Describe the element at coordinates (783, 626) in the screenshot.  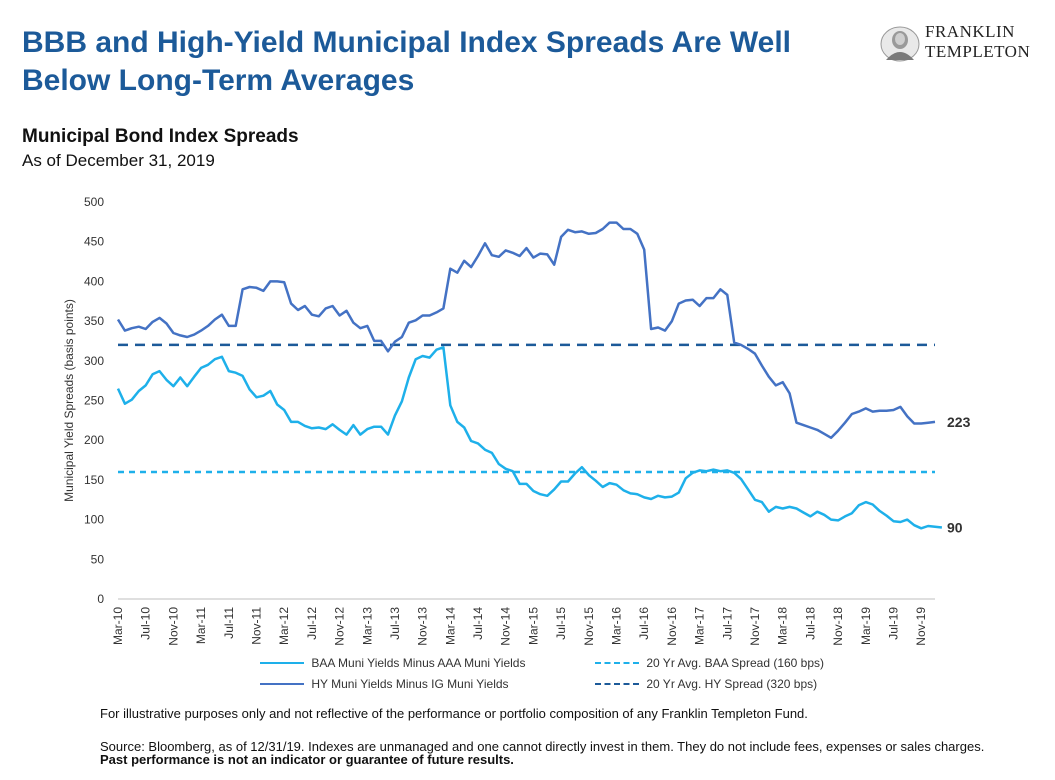
I see `x-tick-label: Mar-18` at that location.